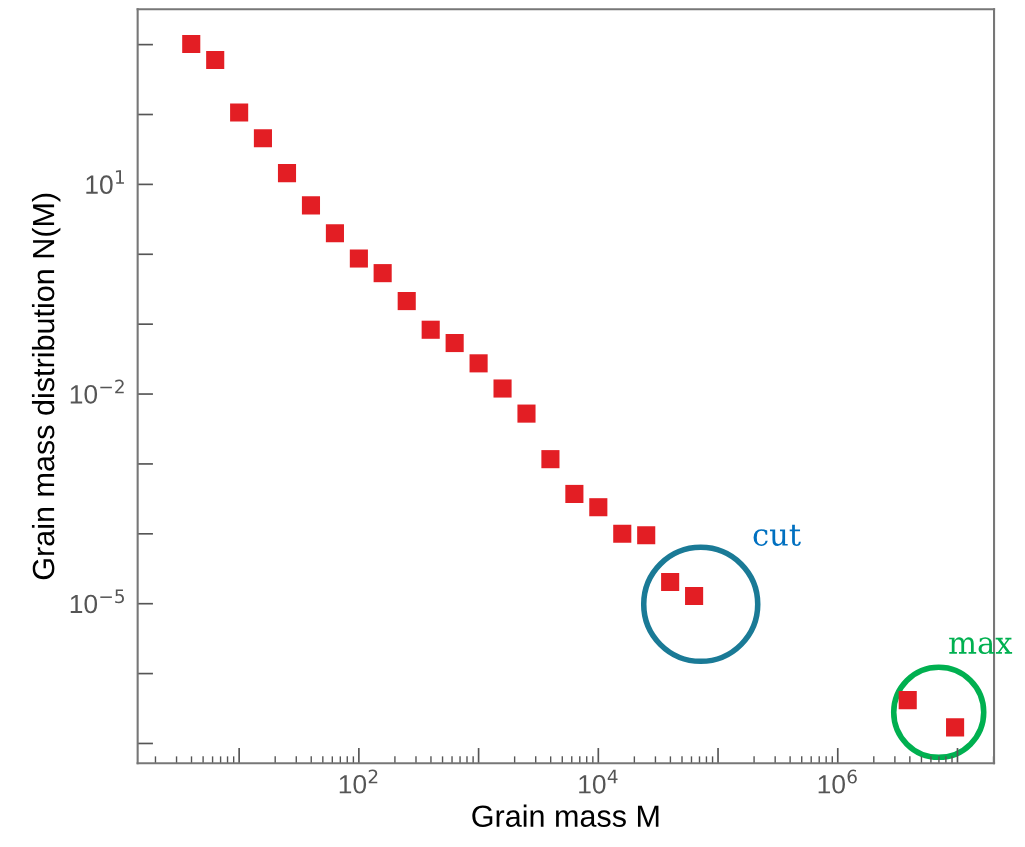  I want to click on y-tick-label: 10$^{−5}$, so click(97, 601).